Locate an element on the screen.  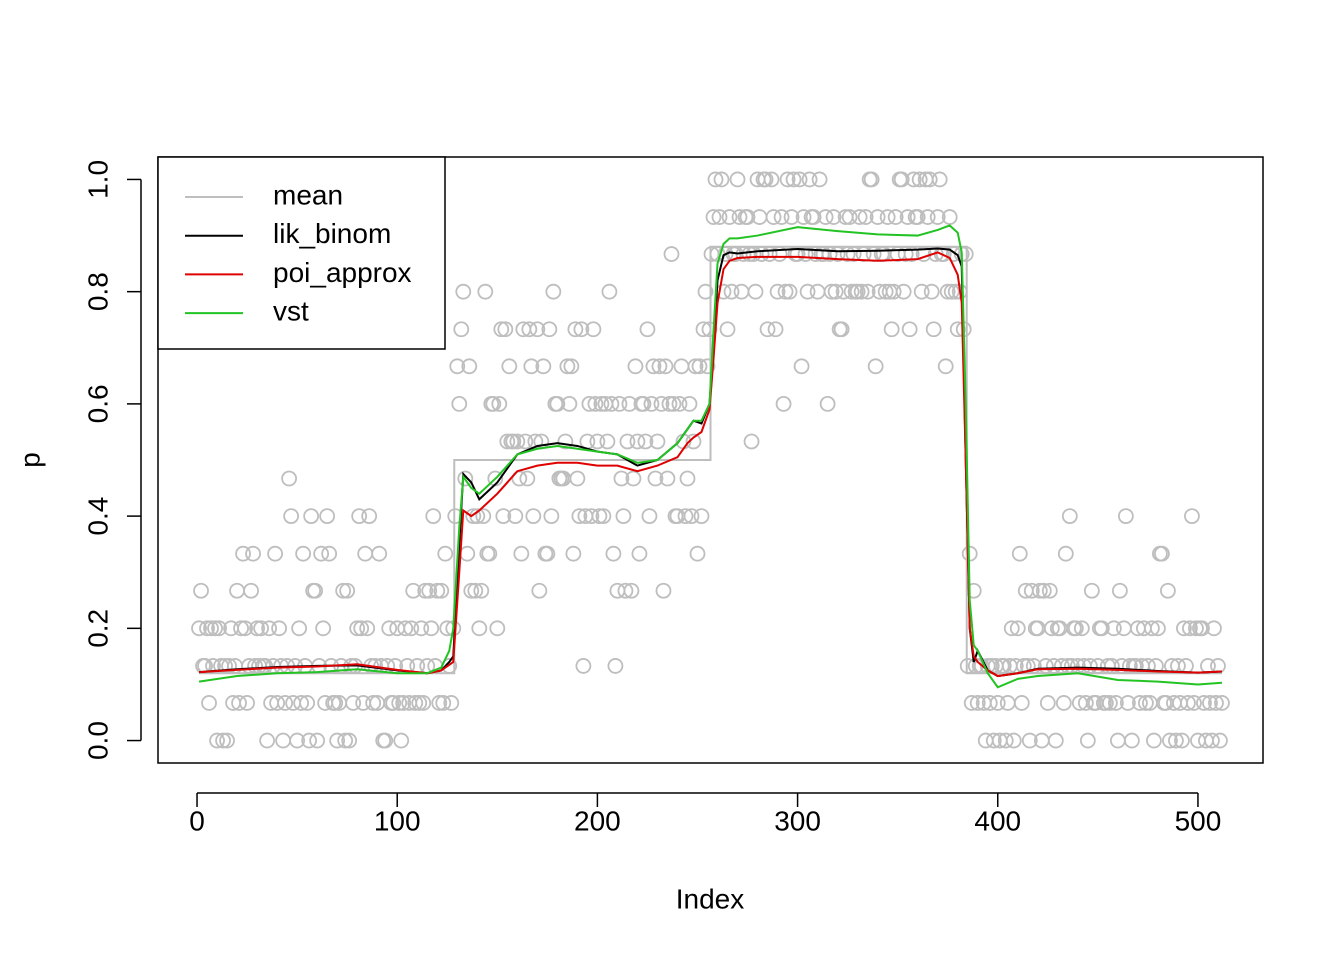
legend-label: vst is located at coordinates (291, 310).